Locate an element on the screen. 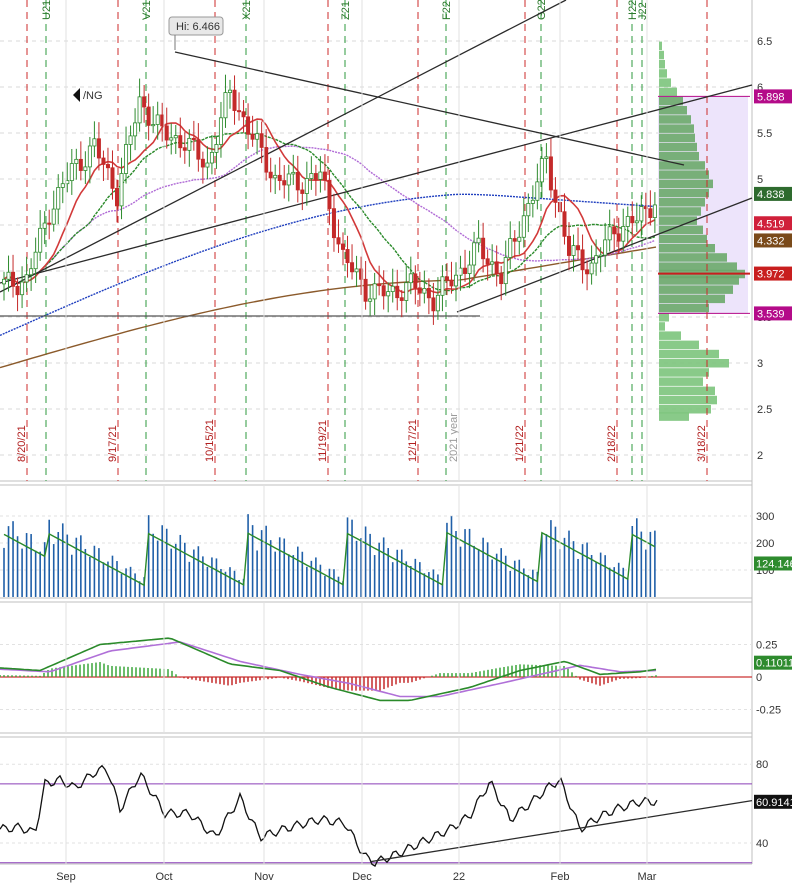 The width and height of the screenshot is (793, 886). contract-label: U21 is located at coordinates (47, 10).